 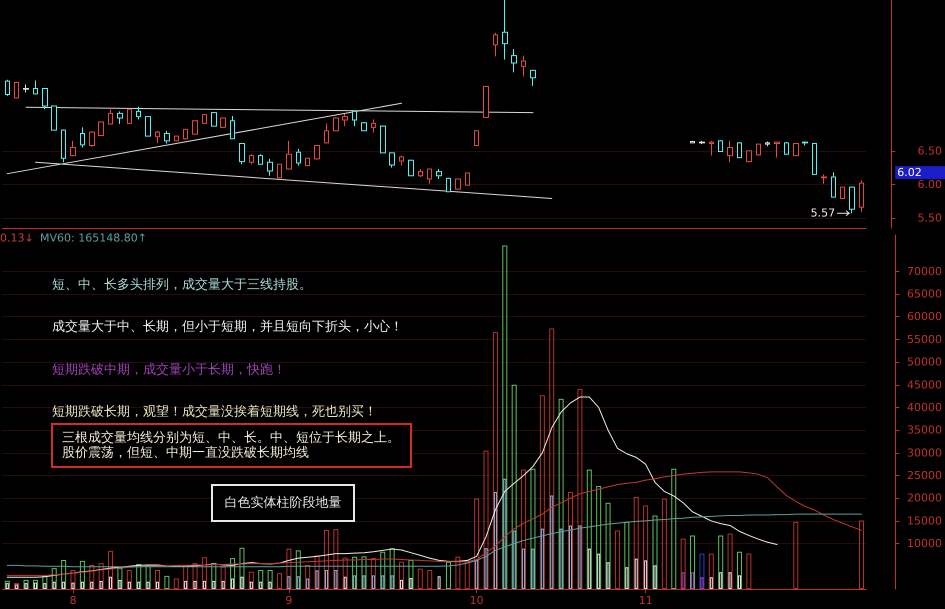 I want to click on y-tick-label: 25000, so click(x=924, y=475).